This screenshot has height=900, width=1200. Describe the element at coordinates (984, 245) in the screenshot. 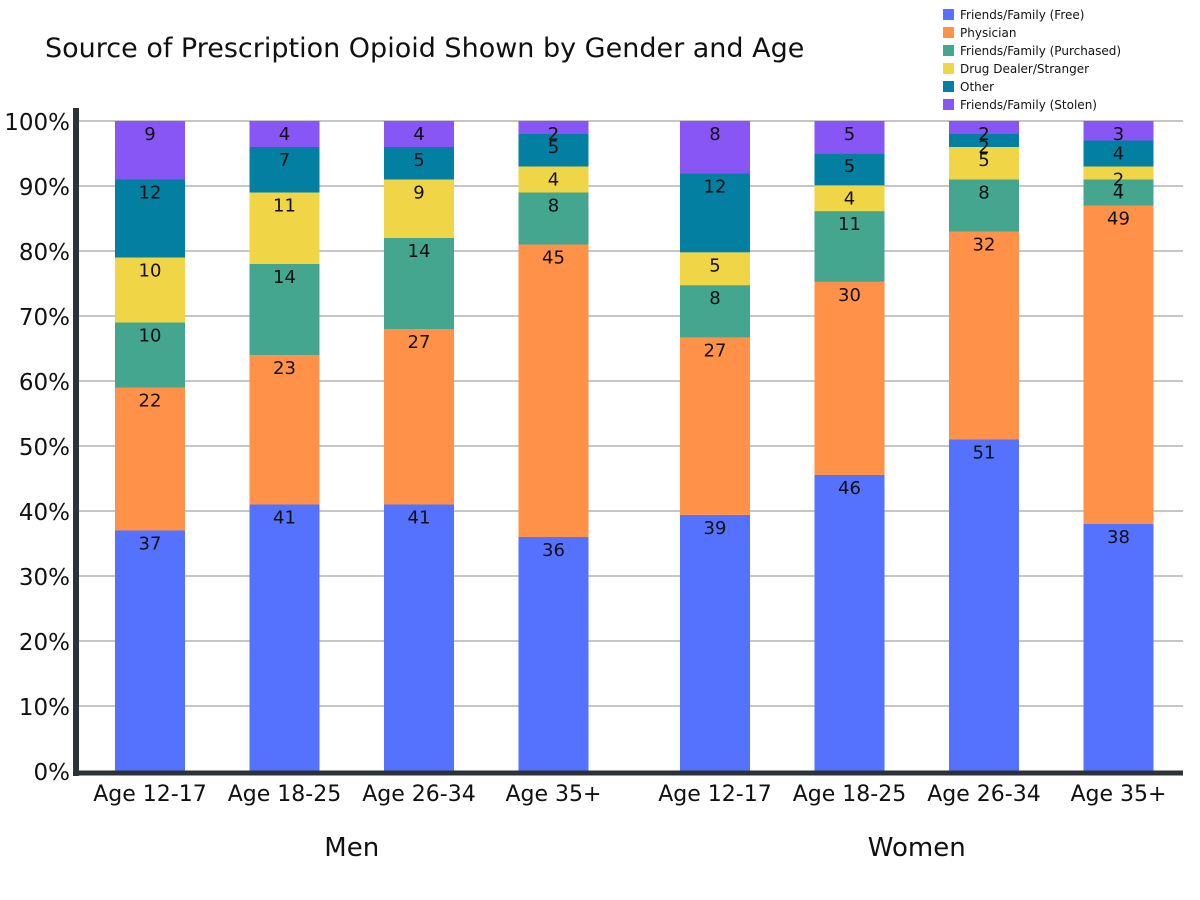

I see `data-label: 32` at that location.